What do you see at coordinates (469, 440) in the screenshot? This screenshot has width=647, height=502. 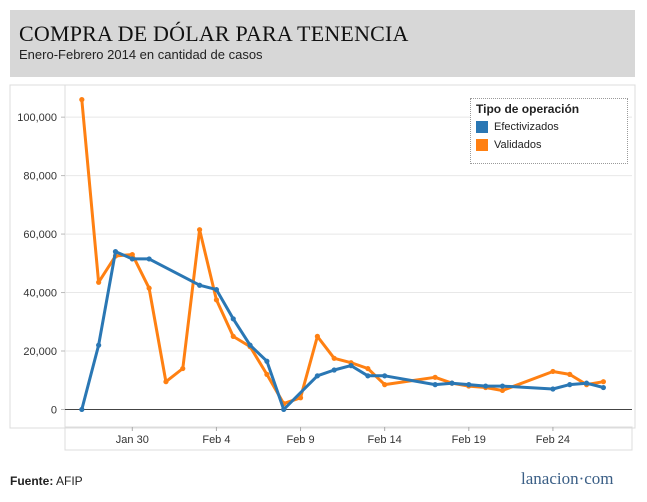 I see `x-tick-label: Feb 19` at bounding box center [469, 440].